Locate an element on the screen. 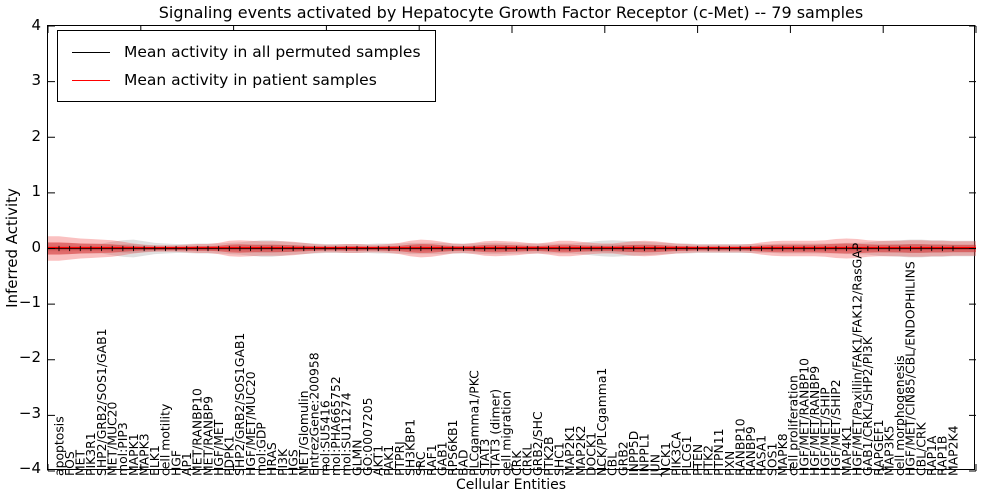  x-tick-label: RASA1 is located at coordinates (761, 455).